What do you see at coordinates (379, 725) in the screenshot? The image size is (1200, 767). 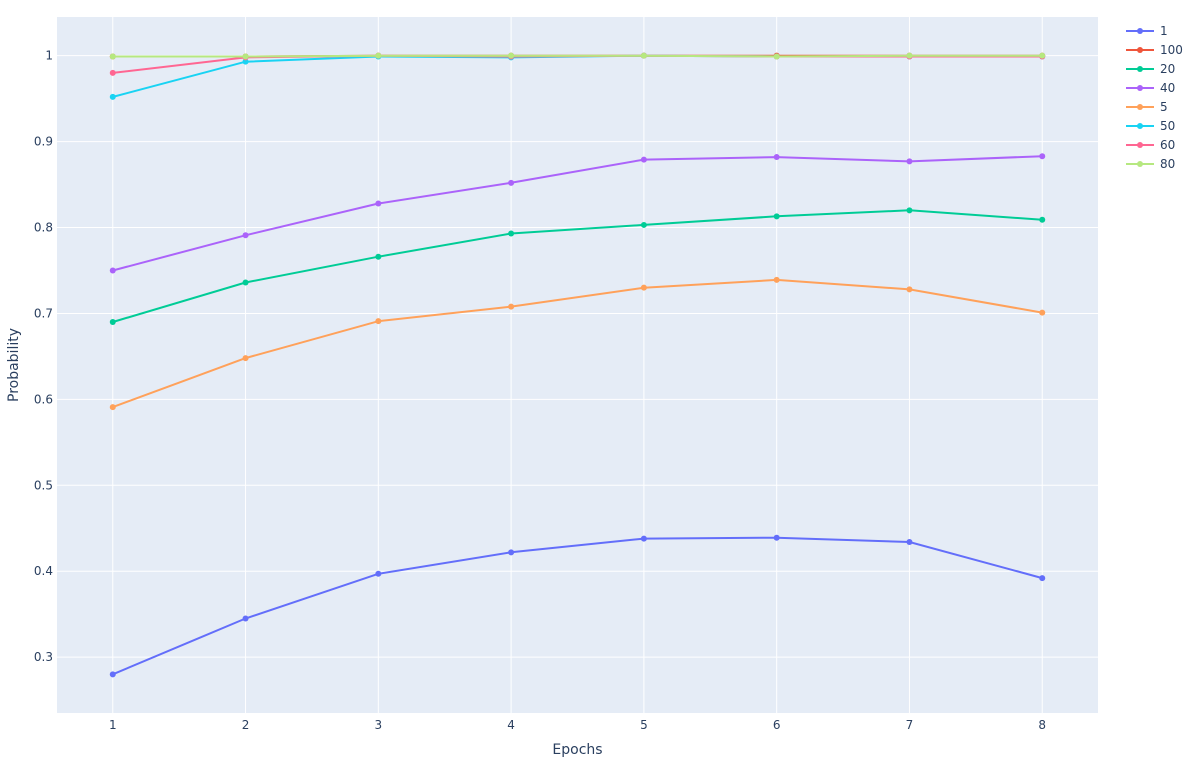 I see `x-tick-label: 3` at bounding box center [379, 725].